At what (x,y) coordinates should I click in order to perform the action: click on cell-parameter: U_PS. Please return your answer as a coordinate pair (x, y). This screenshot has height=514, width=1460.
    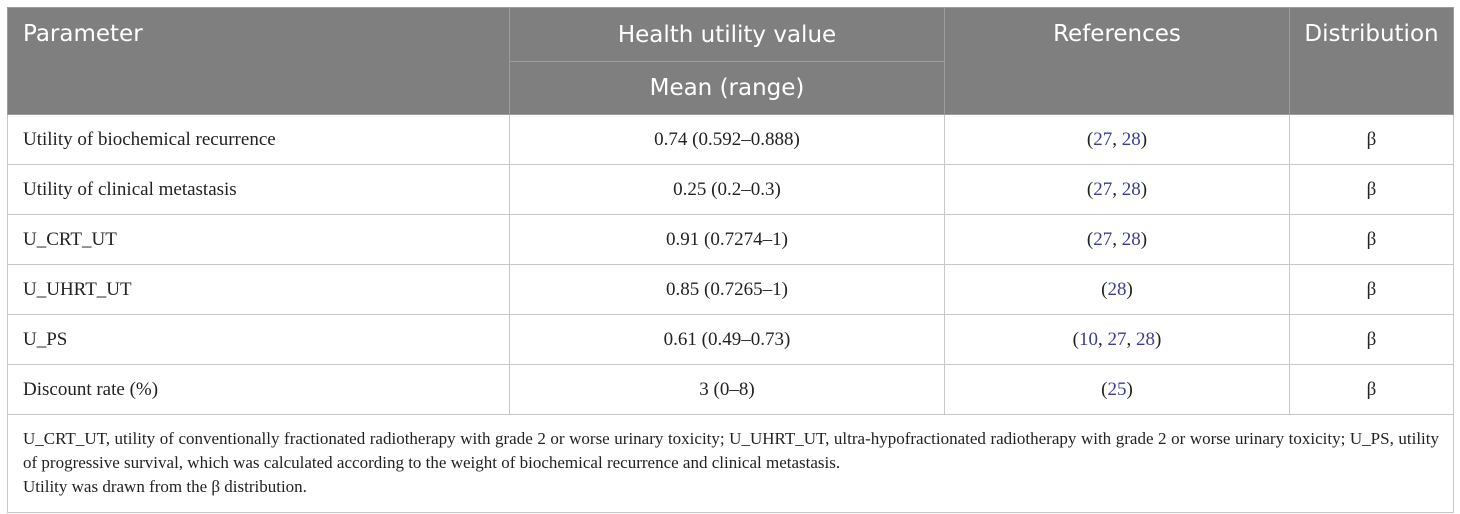
    Looking at the image, I should click on (258, 339).